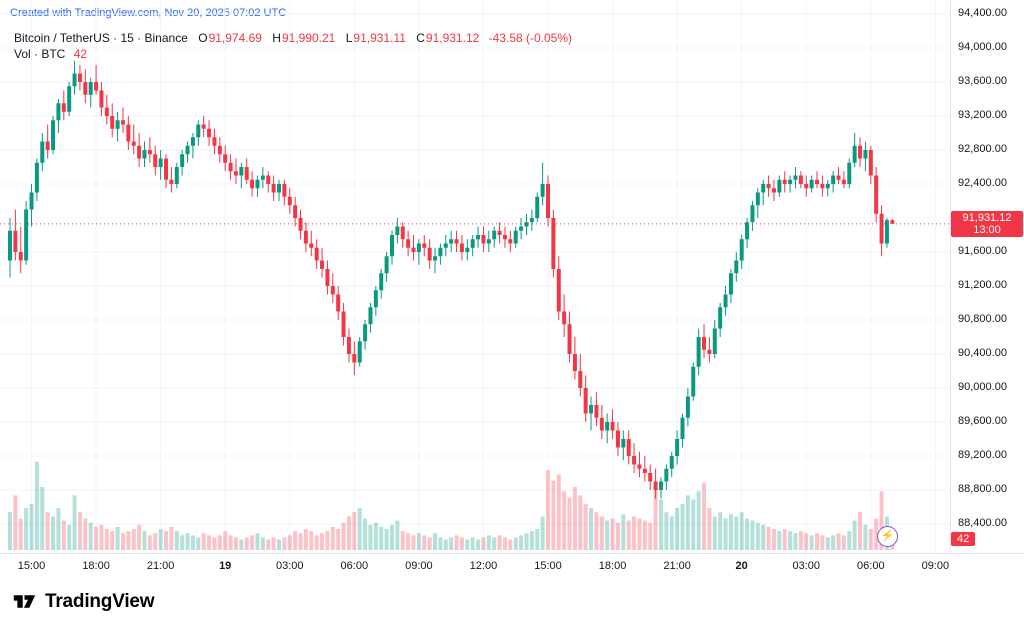 The height and width of the screenshot is (629, 1024). What do you see at coordinates (982, 420) in the screenshot?
I see `price-axis-label: 89,600.00` at bounding box center [982, 420].